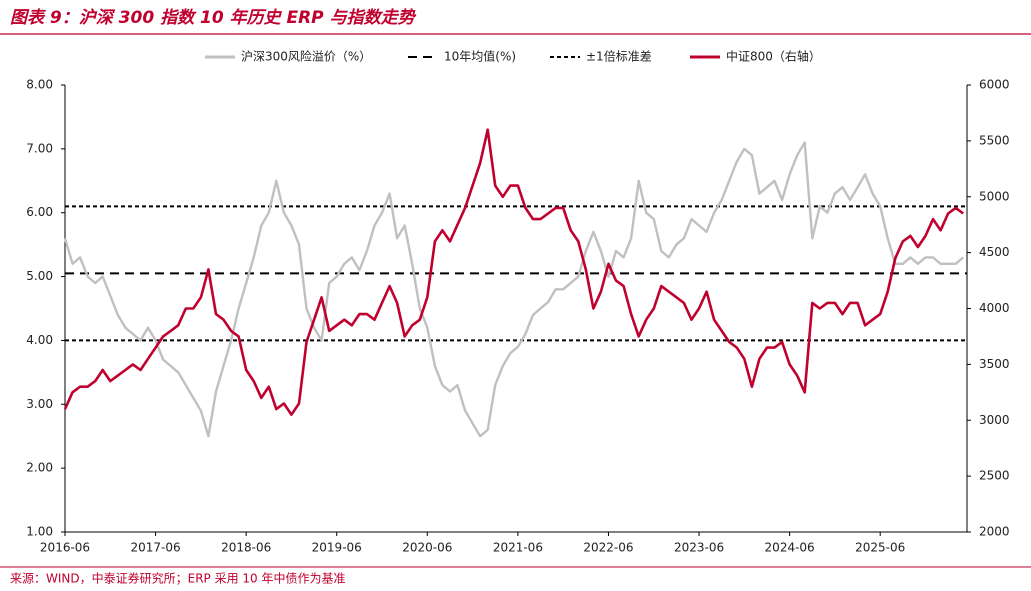 The image size is (1031, 591). I want to click on x-tick-label: 2024-06, so click(790, 548).